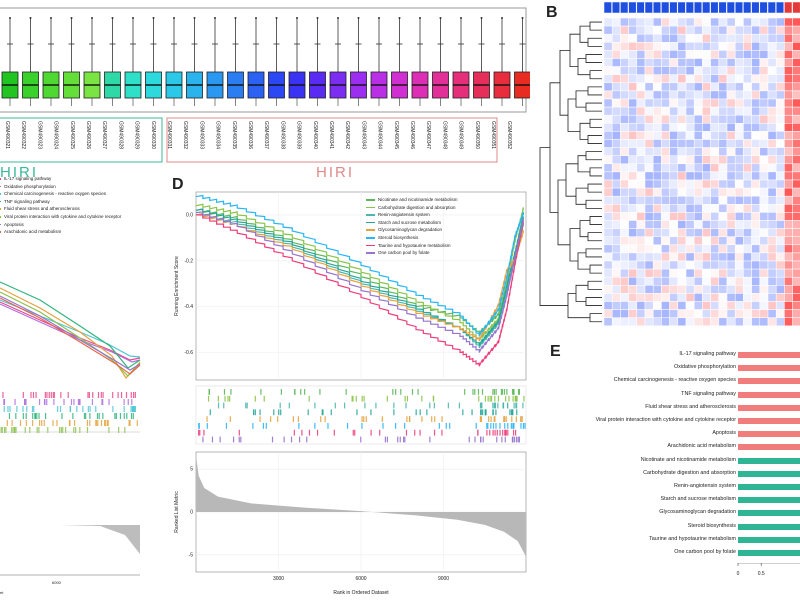 The width and height of the screenshot is (800, 600). Describe the element at coordinates (570, 172) in the screenshot. I see `heatmap-dendrogram` at that location.